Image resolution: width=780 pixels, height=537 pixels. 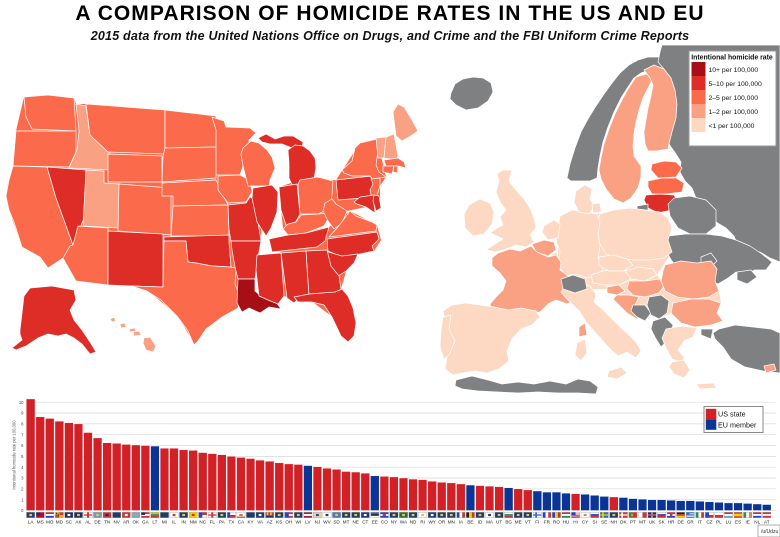 What do you see at coordinates (490, 522) in the screenshot?
I see `svg-text: MA` at bounding box center [490, 522].